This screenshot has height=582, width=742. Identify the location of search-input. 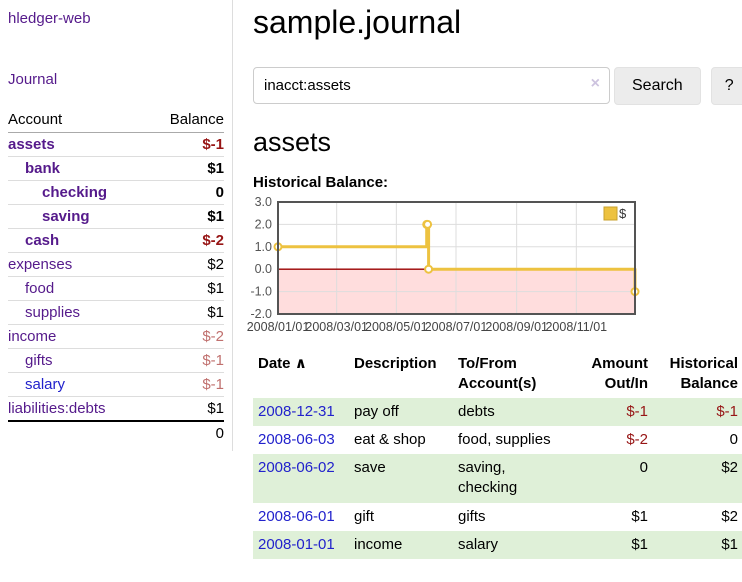
(431, 85).